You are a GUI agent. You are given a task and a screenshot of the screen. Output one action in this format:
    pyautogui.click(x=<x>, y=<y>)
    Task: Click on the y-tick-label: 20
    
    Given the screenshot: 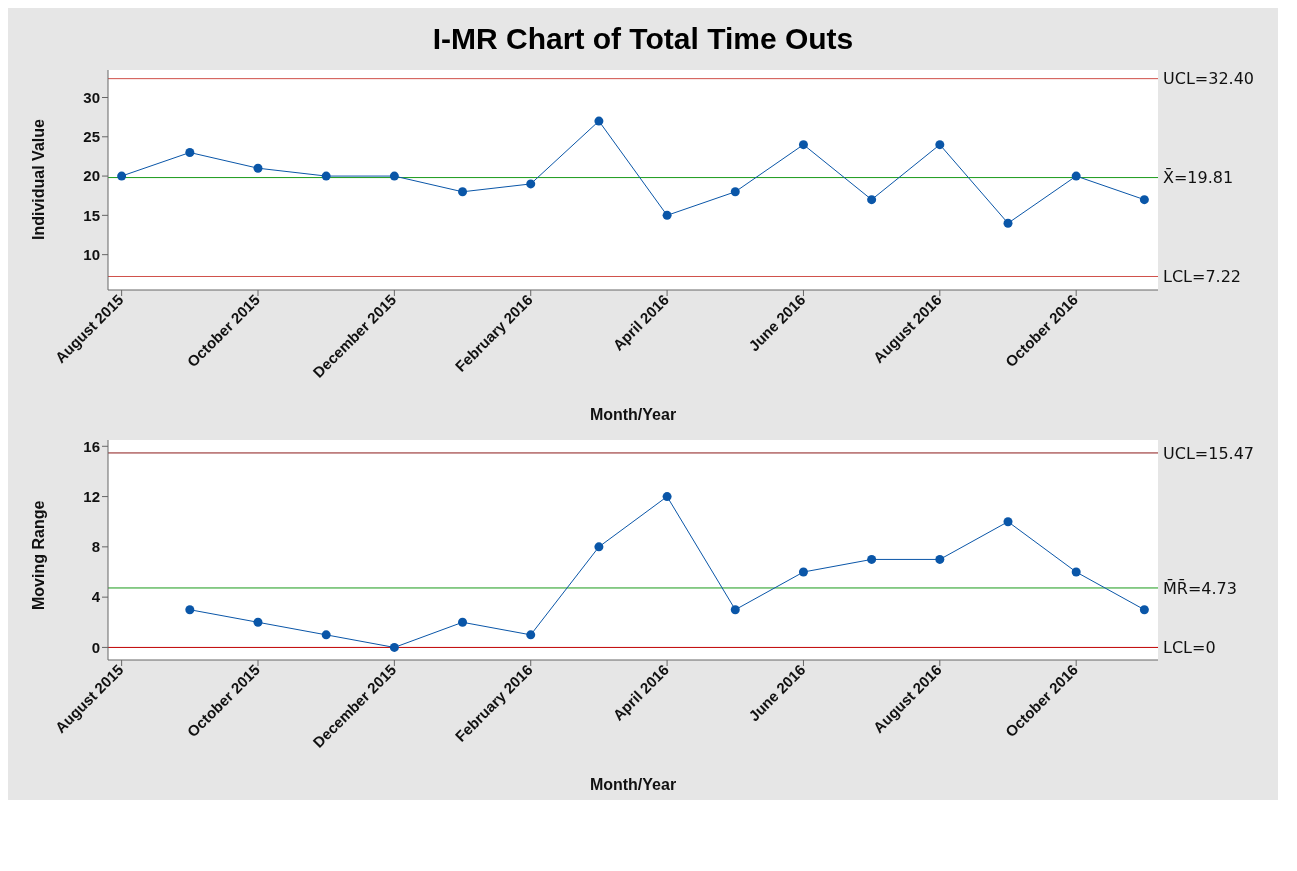 What is the action you would take?
    pyautogui.click(x=91, y=176)
    